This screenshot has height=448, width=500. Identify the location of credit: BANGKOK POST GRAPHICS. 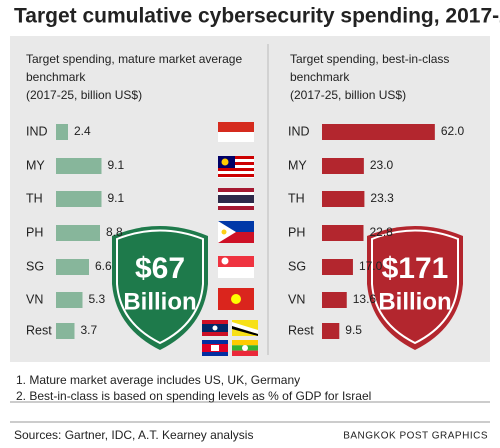
(415, 436).